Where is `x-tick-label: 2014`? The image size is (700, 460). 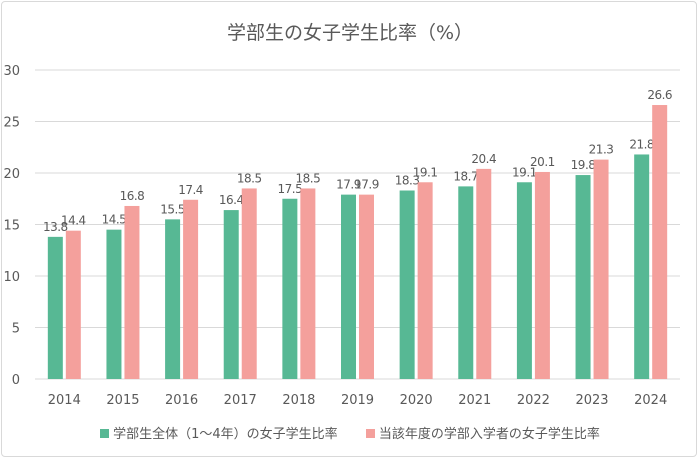
x-tick-label: 2014 is located at coordinates (64, 400).